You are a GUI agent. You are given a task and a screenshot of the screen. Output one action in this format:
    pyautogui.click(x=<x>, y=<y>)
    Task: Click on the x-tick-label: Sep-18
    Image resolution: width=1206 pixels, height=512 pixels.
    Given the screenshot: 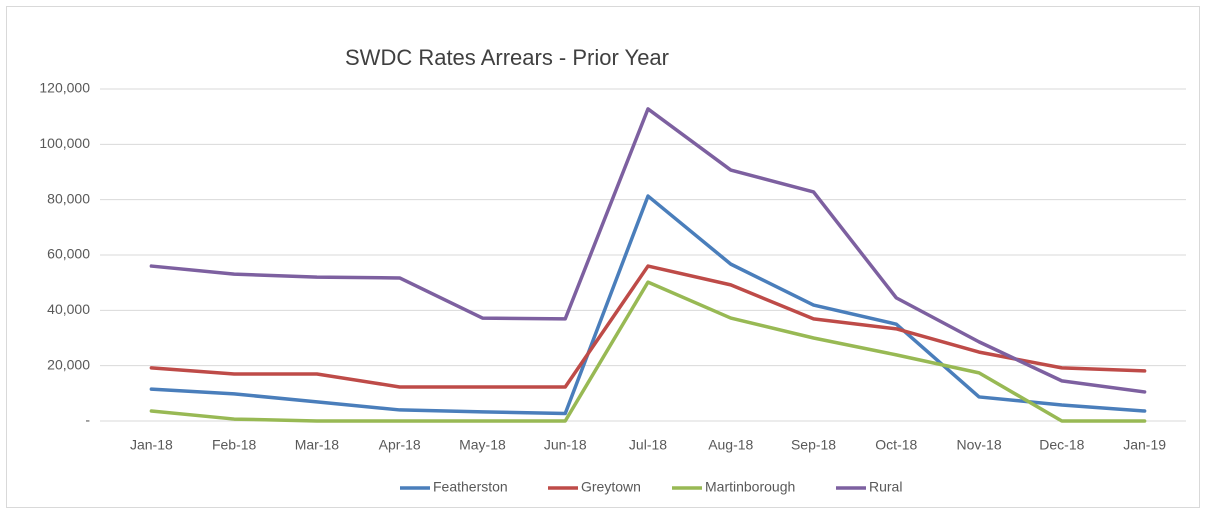 What is the action you would take?
    pyautogui.click(x=813, y=445)
    